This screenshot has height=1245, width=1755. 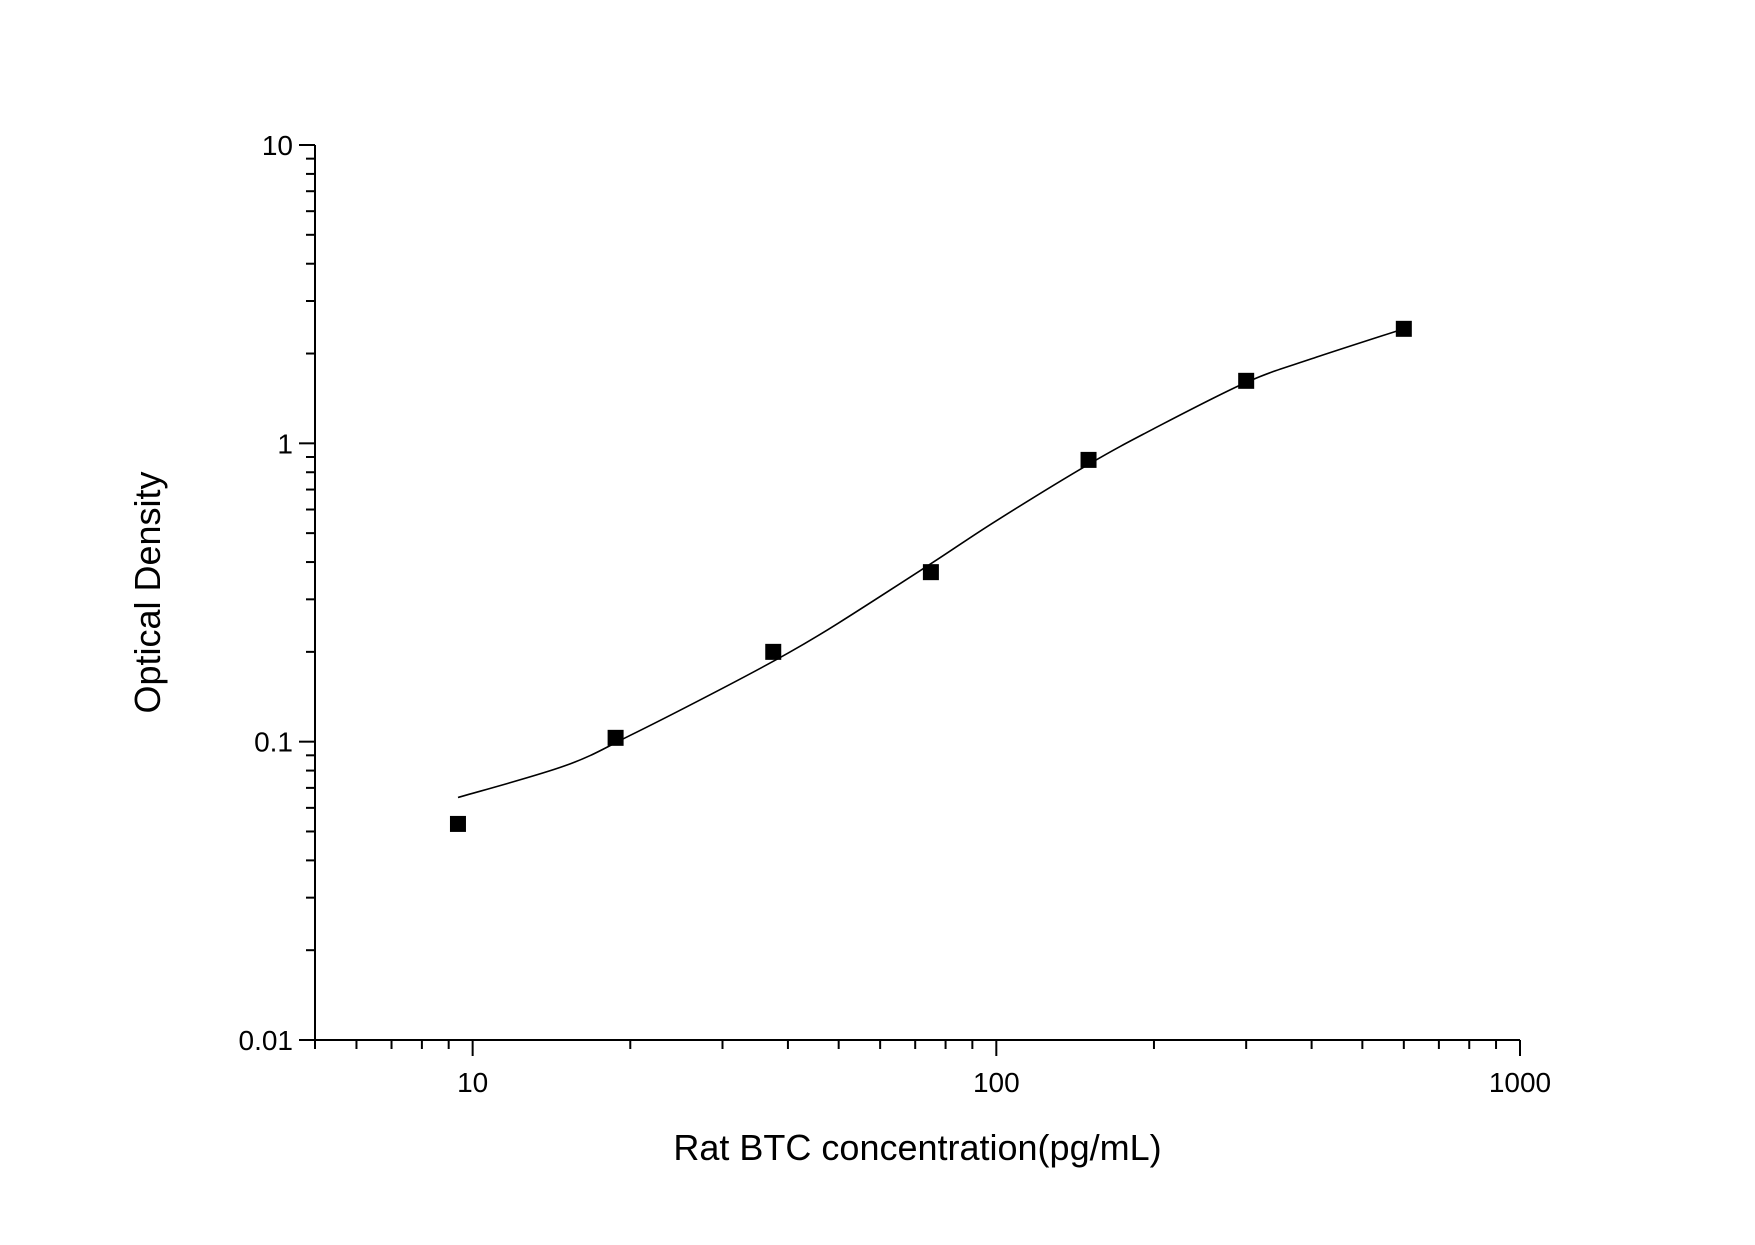 What do you see at coordinates (147, 592) in the screenshot?
I see `y-axis-title: Optical Density` at bounding box center [147, 592].